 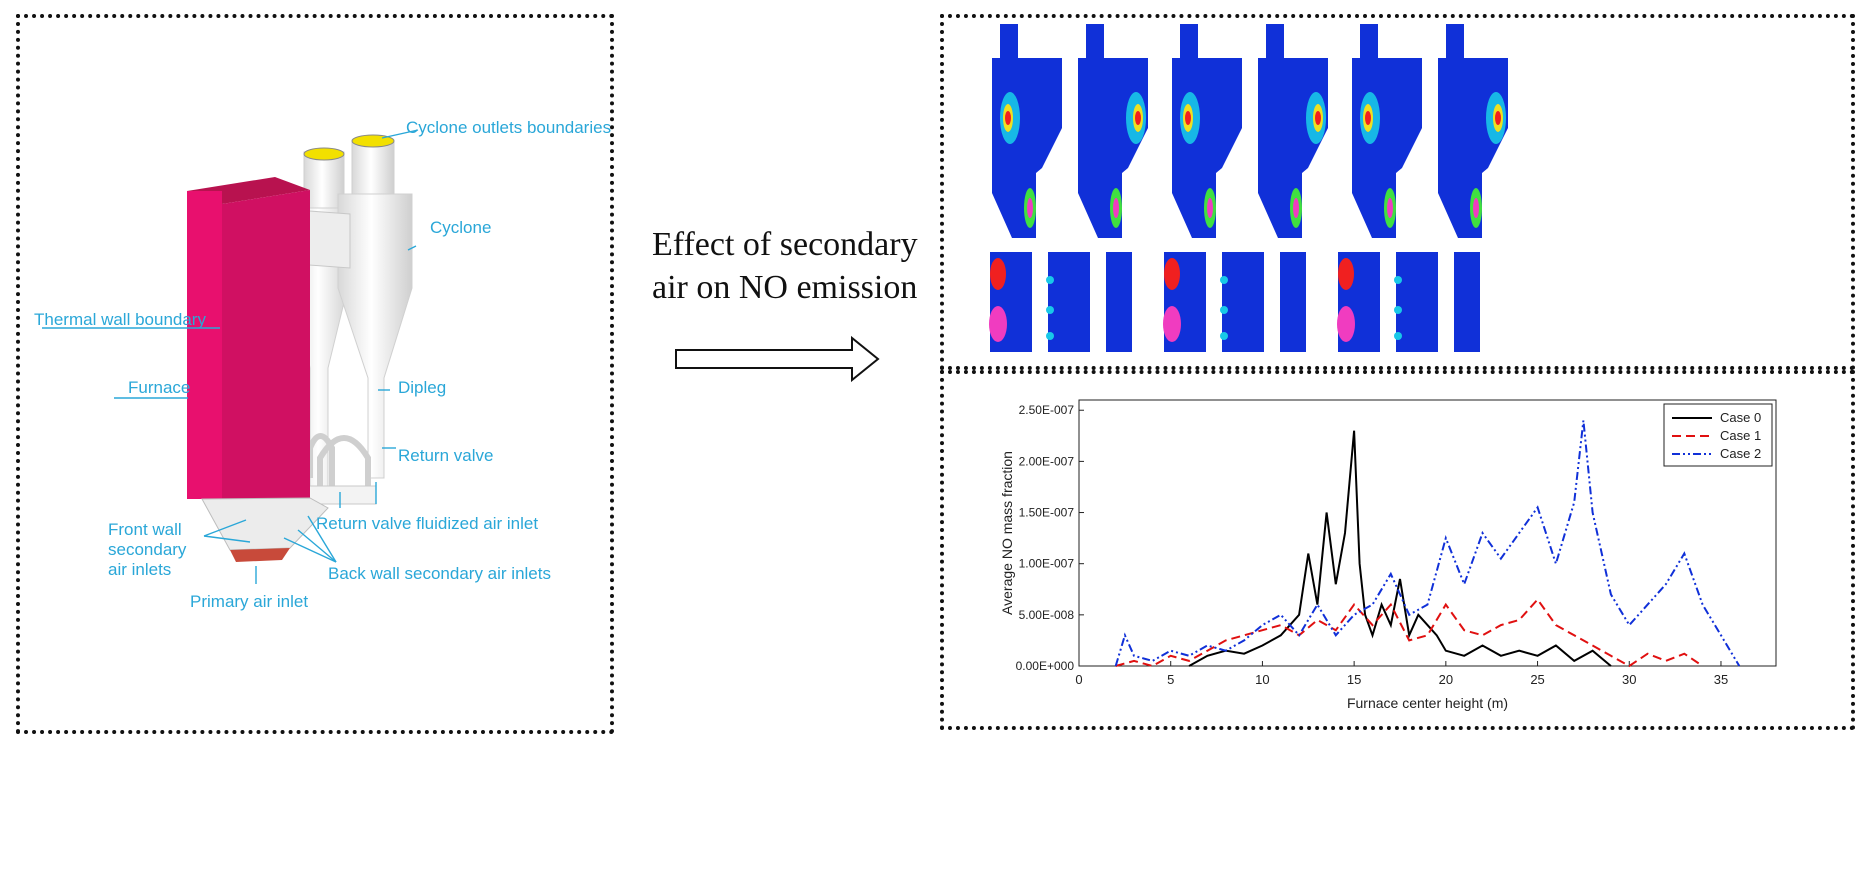 I want to click on y-tick-label: 2.50E-007, so click(x=1047, y=410).